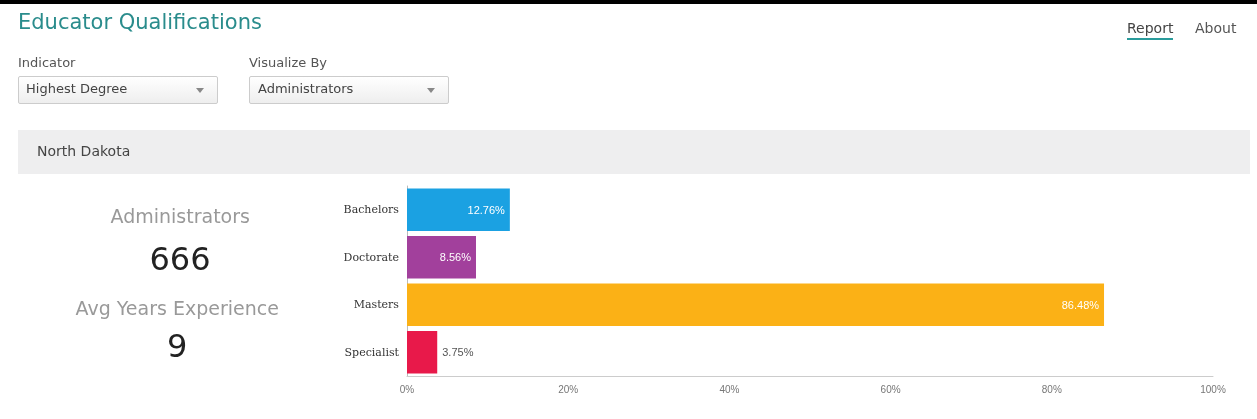  What do you see at coordinates (288, 62) in the screenshot?
I see `text: Visualize By` at bounding box center [288, 62].